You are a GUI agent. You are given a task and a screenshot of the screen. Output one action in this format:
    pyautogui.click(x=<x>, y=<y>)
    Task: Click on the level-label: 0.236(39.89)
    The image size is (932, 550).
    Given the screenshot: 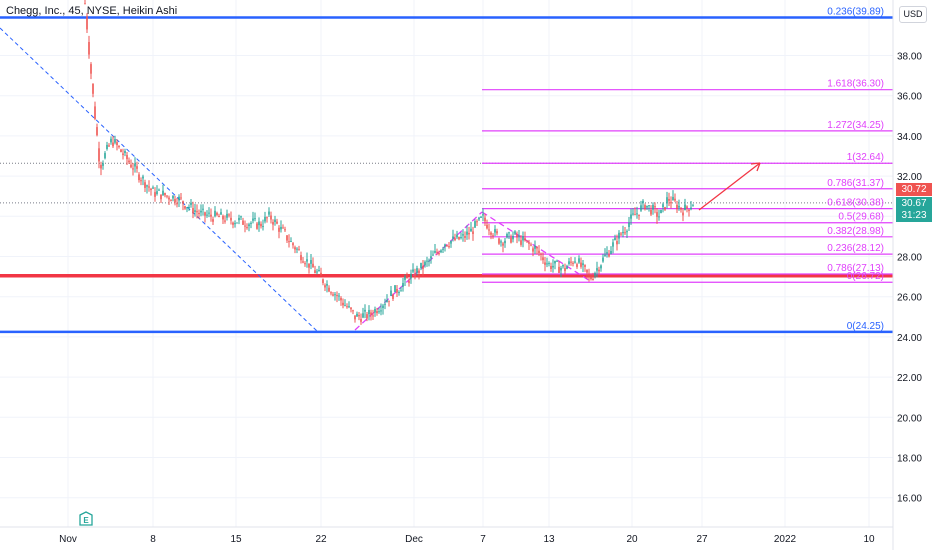 What is the action you would take?
    pyautogui.click(x=855, y=12)
    